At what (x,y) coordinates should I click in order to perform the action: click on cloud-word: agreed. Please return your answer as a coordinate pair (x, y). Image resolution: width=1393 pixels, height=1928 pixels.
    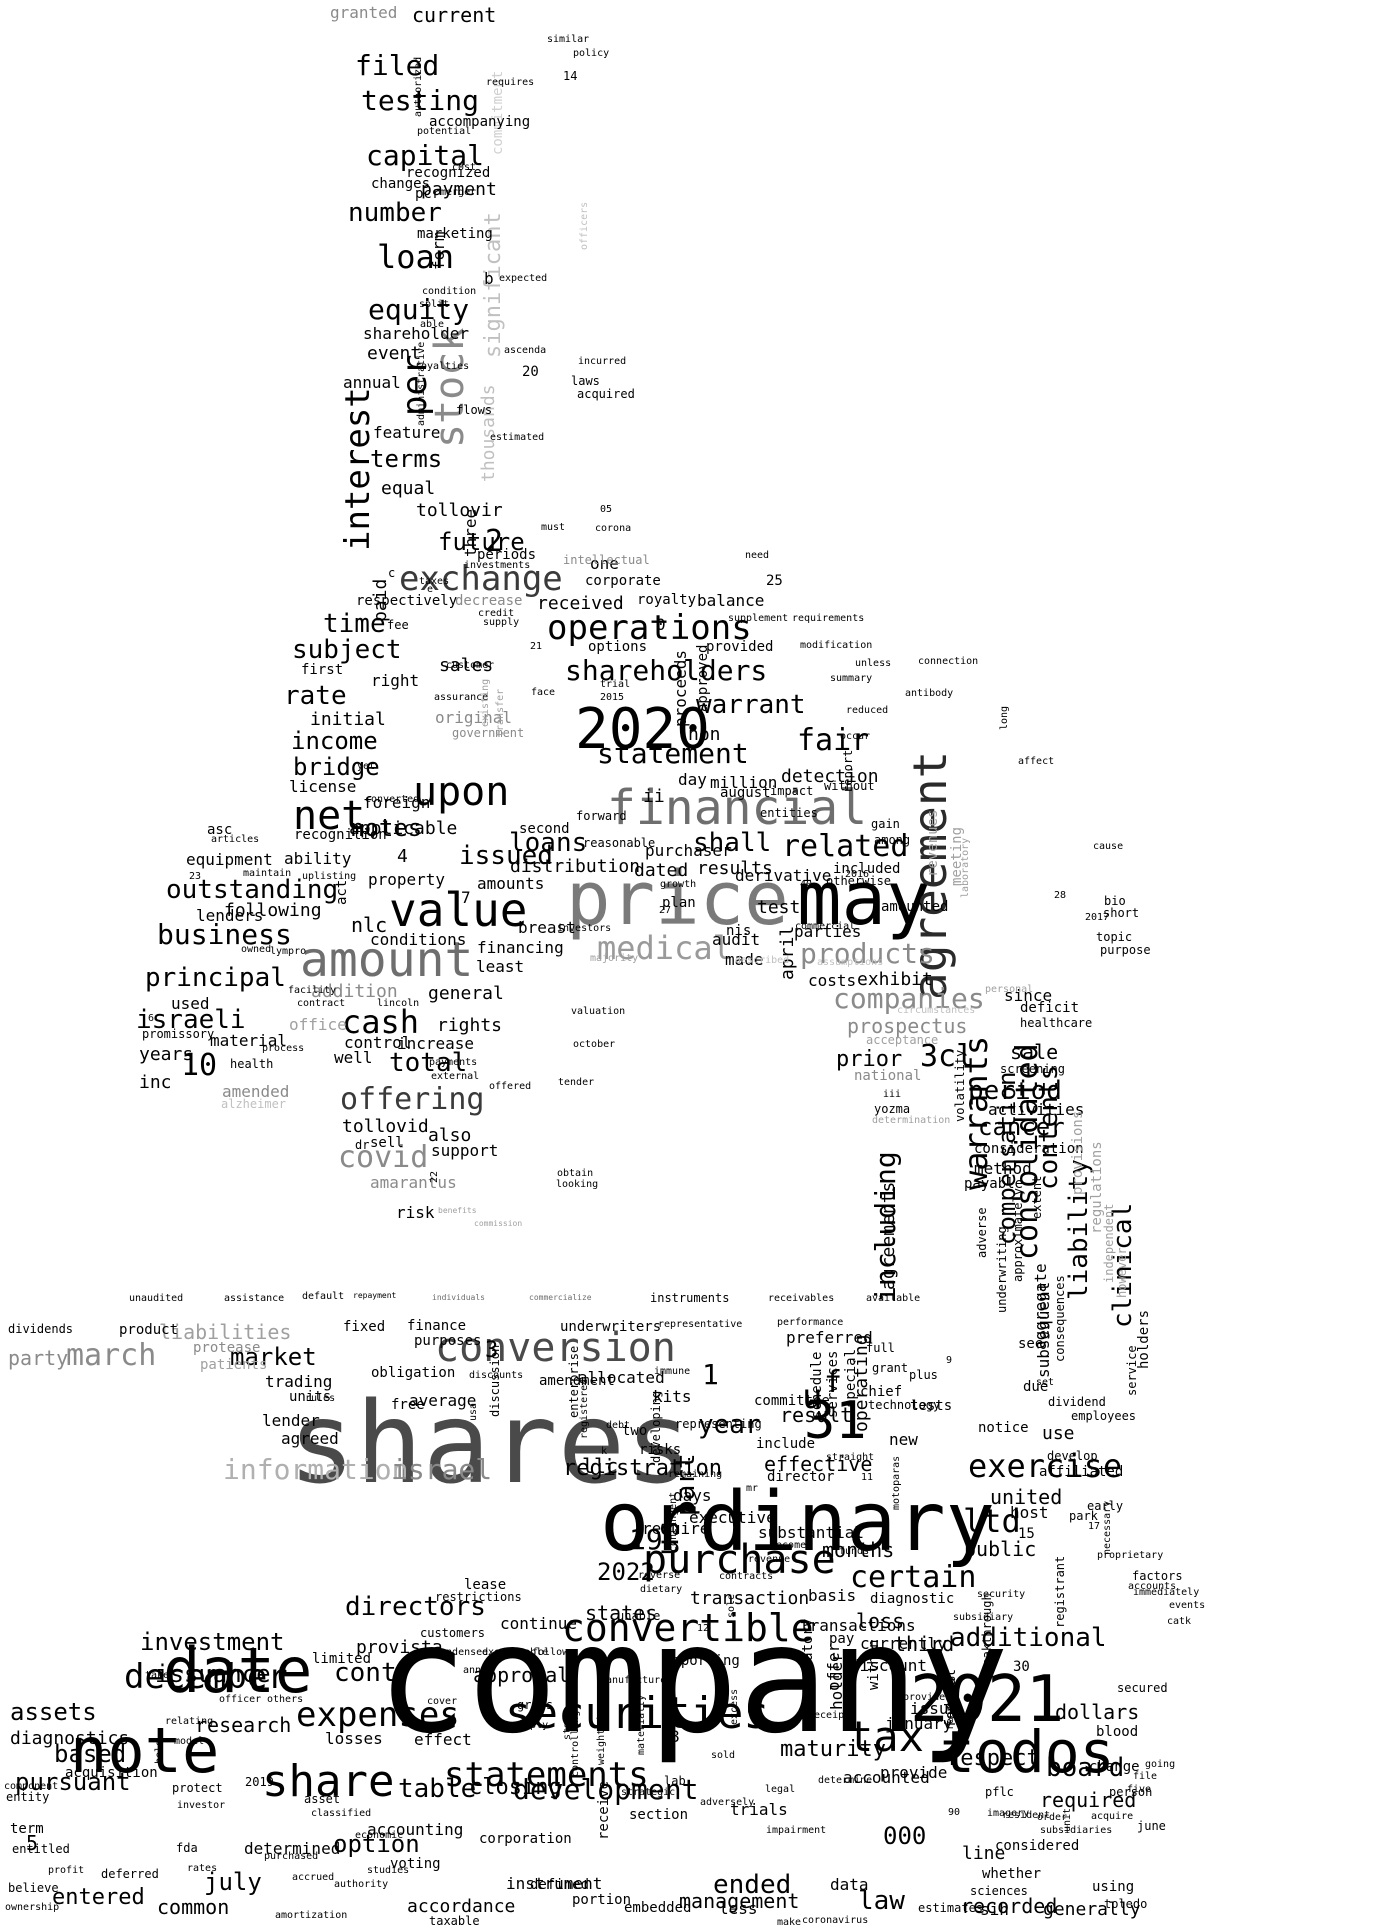
    Looking at the image, I should click on (310, 1438).